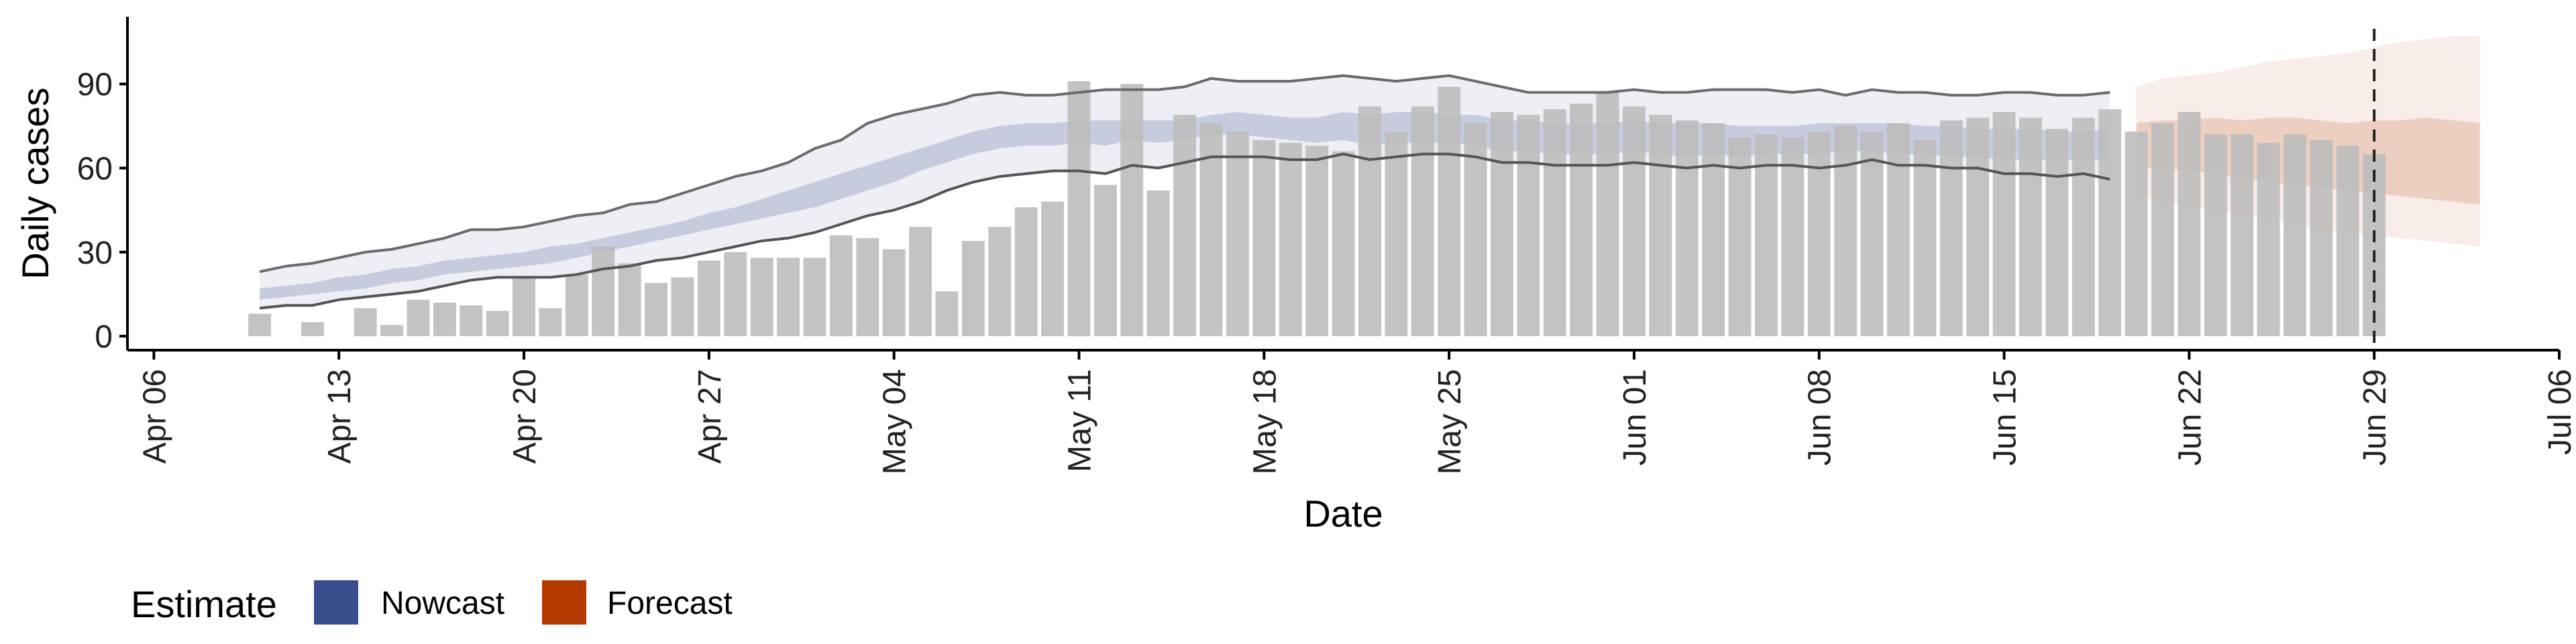 This screenshot has width=2576, height=644. Describe the element at coordinates (442, 603) in the screenshot. I see `legend-label-nowcast: Nowcast` at that location.